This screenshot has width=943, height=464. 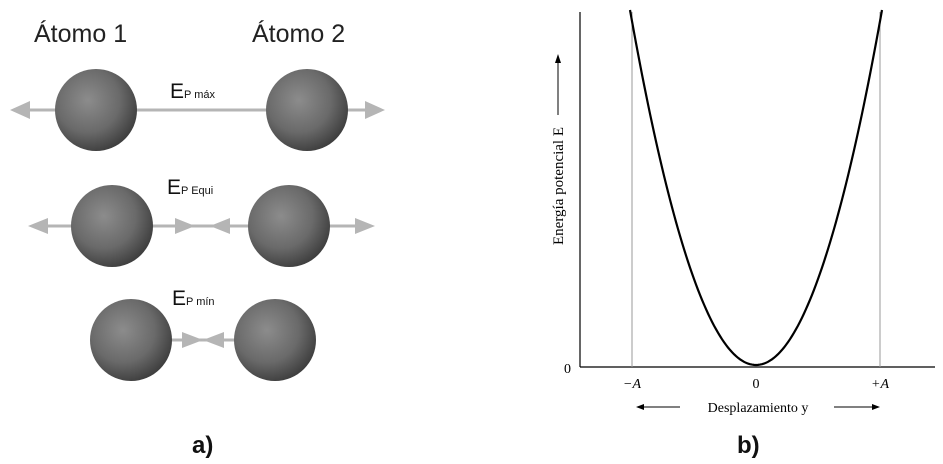 I want to click on x-tick-label: +A, so click(x=880, y=384).